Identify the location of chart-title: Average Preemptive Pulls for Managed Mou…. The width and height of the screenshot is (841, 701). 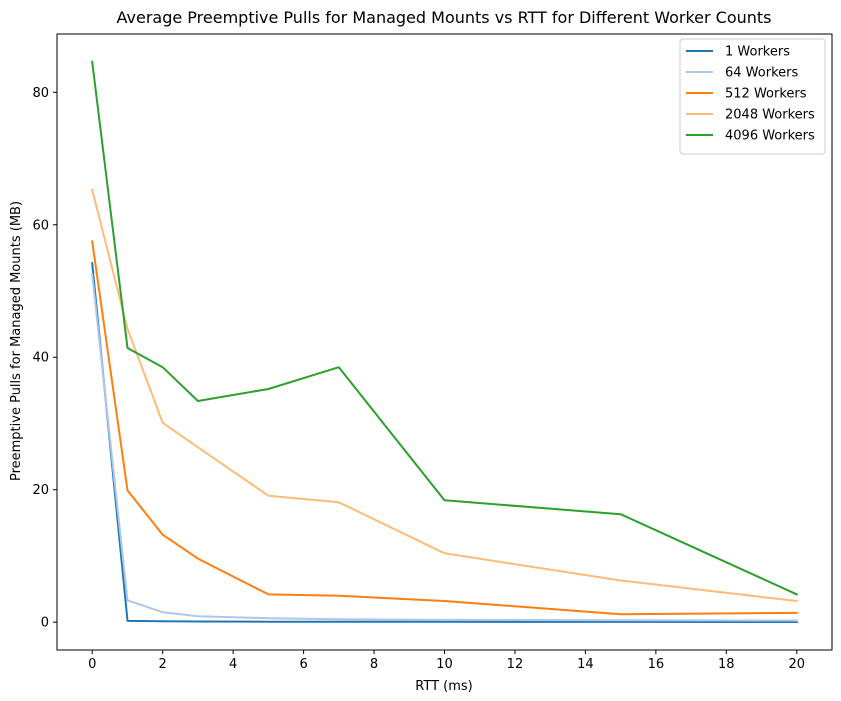
(444, 17).